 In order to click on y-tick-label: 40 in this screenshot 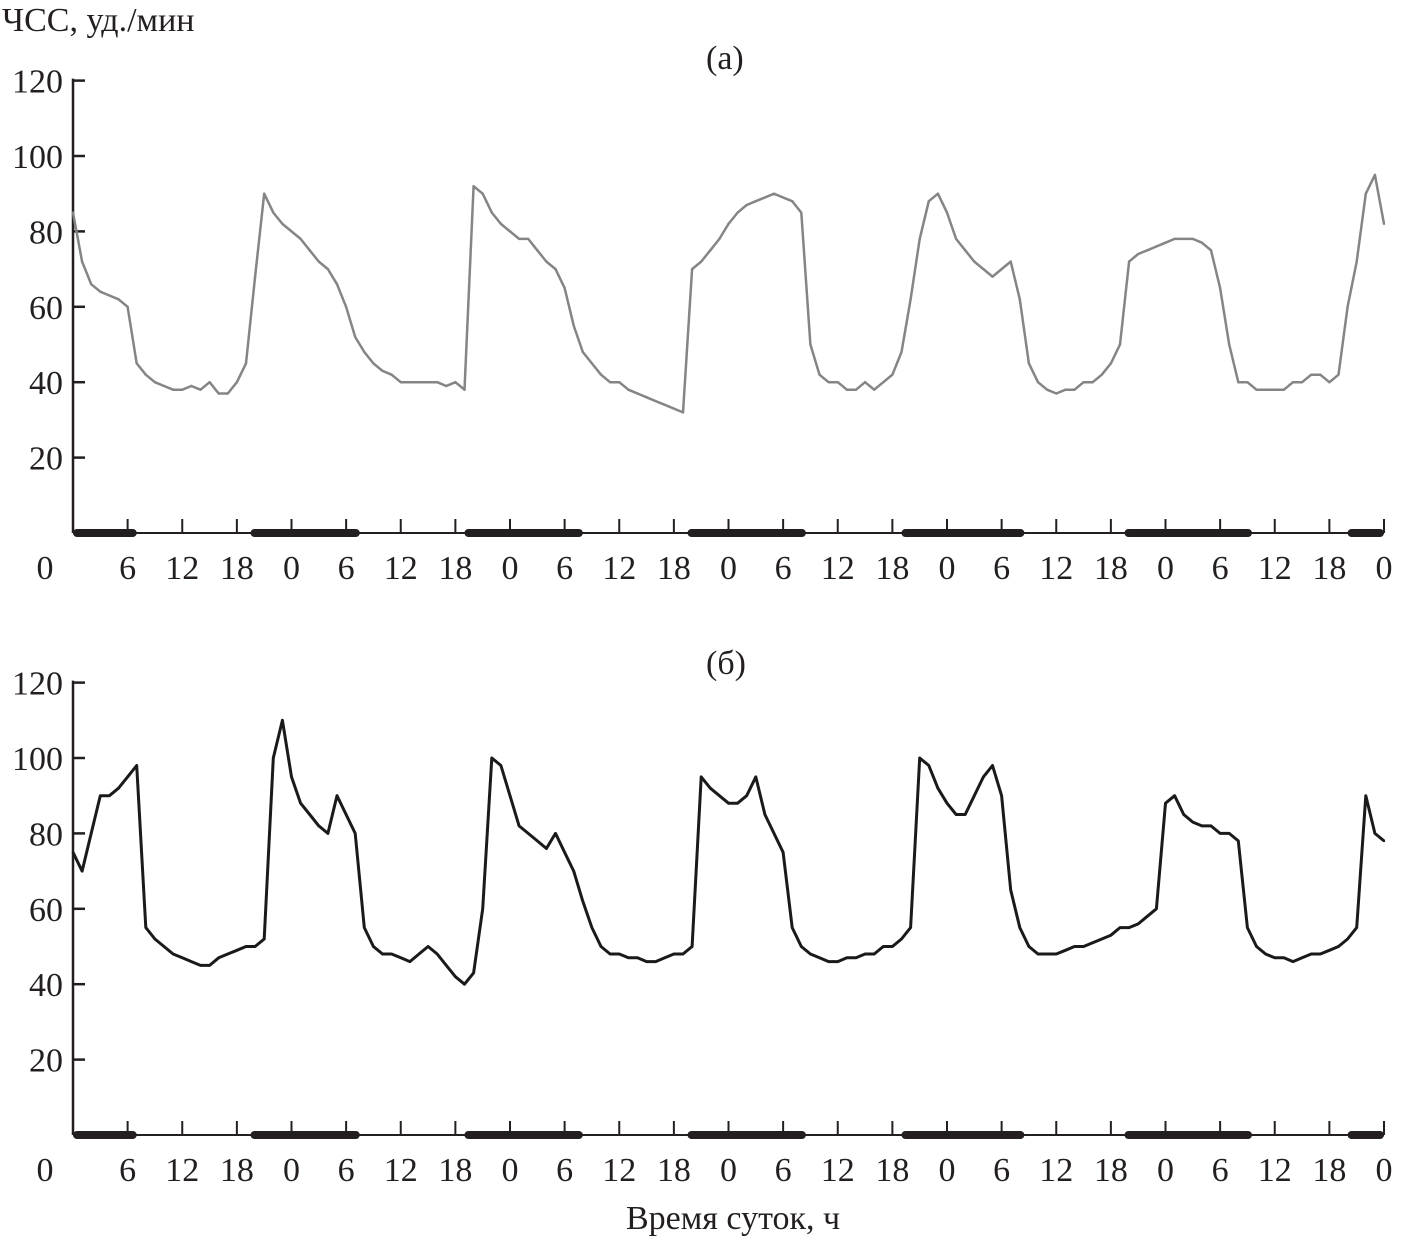, I will do `click(46, 985)`.